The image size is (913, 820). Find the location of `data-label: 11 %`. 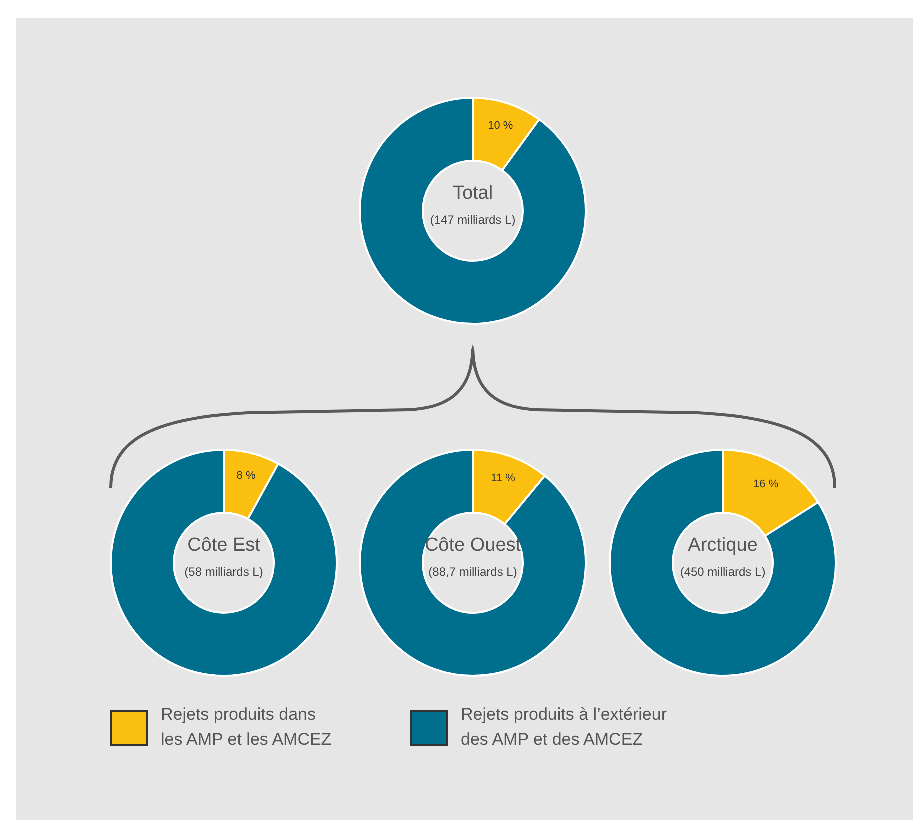

data-label: 11 % is located at coordinates (503, 478).